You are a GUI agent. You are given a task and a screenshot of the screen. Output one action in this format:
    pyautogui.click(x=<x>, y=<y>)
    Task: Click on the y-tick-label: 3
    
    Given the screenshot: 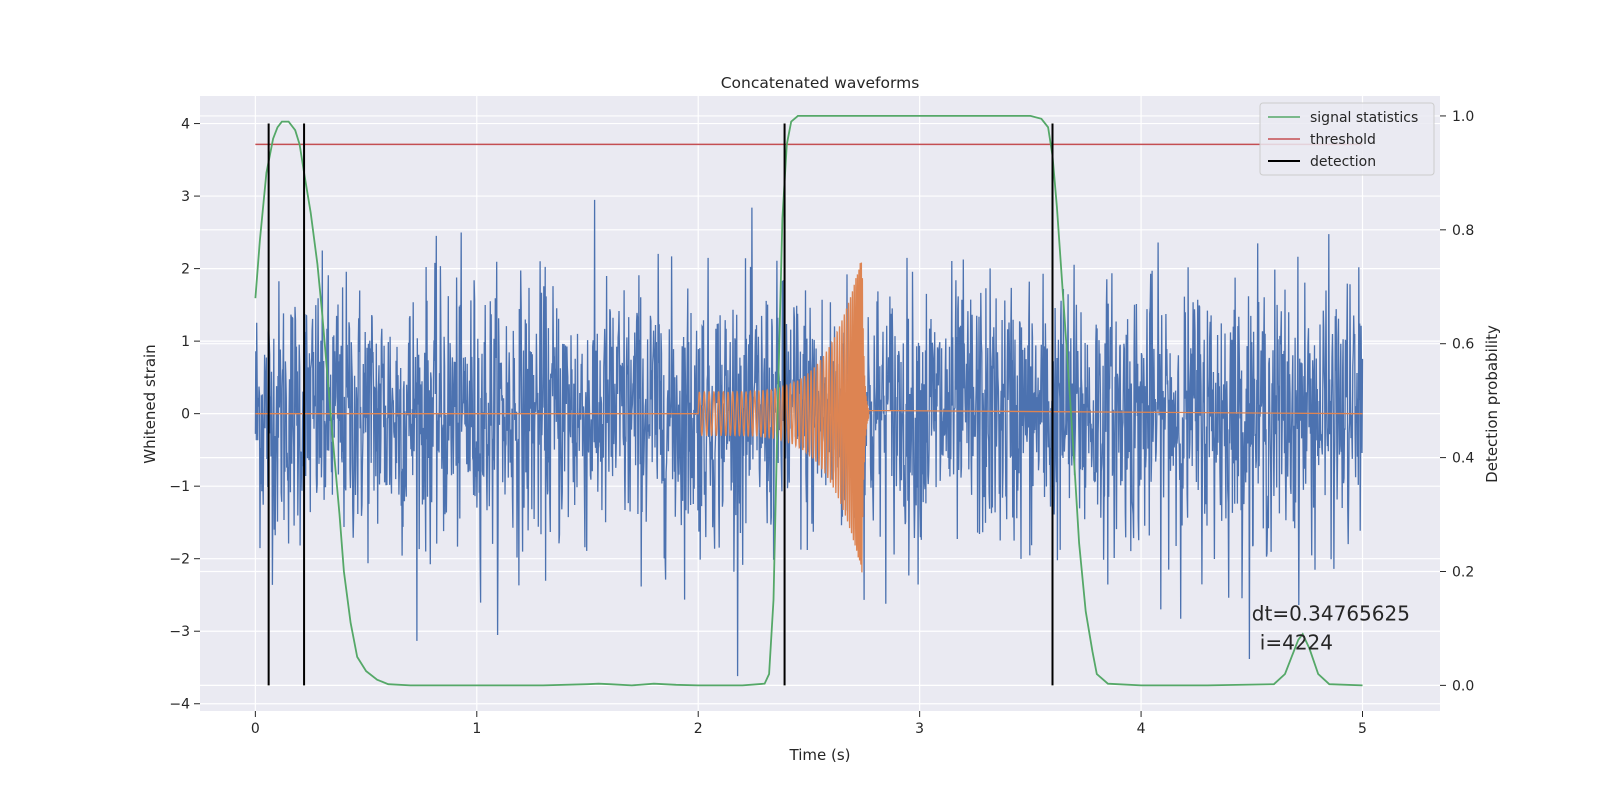 What is the action you would take?
    pyautogui.click(x=185, y=197)
    